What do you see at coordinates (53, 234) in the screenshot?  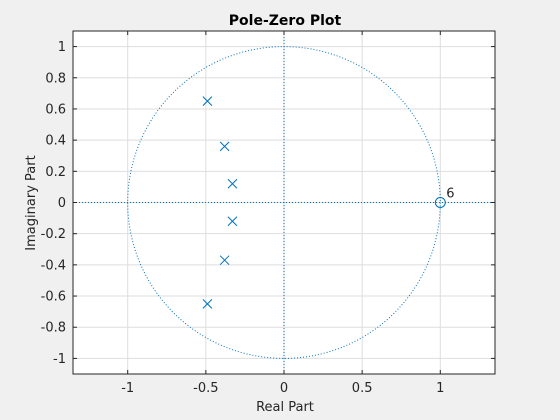 I see `y-tick-label: -0.2` at bounding box center [53, 234].